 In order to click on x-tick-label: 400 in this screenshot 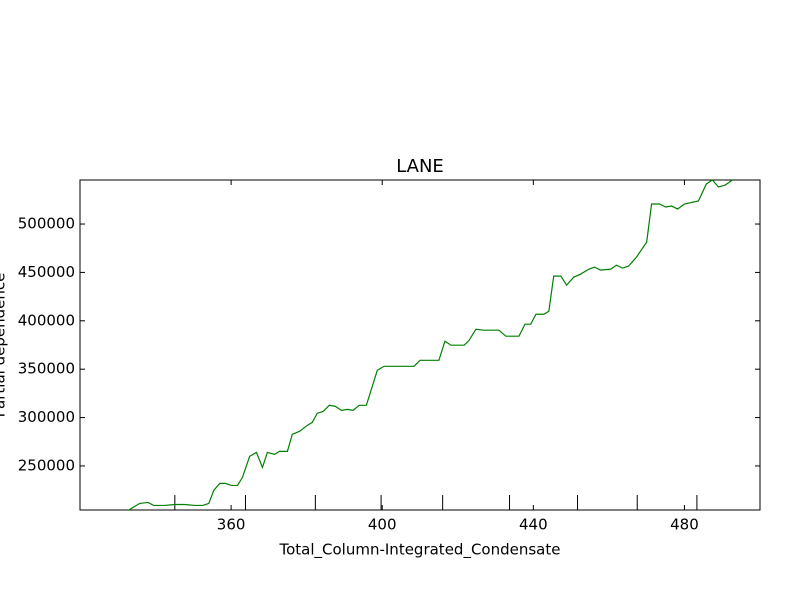, I will do `click(382, 525)`.